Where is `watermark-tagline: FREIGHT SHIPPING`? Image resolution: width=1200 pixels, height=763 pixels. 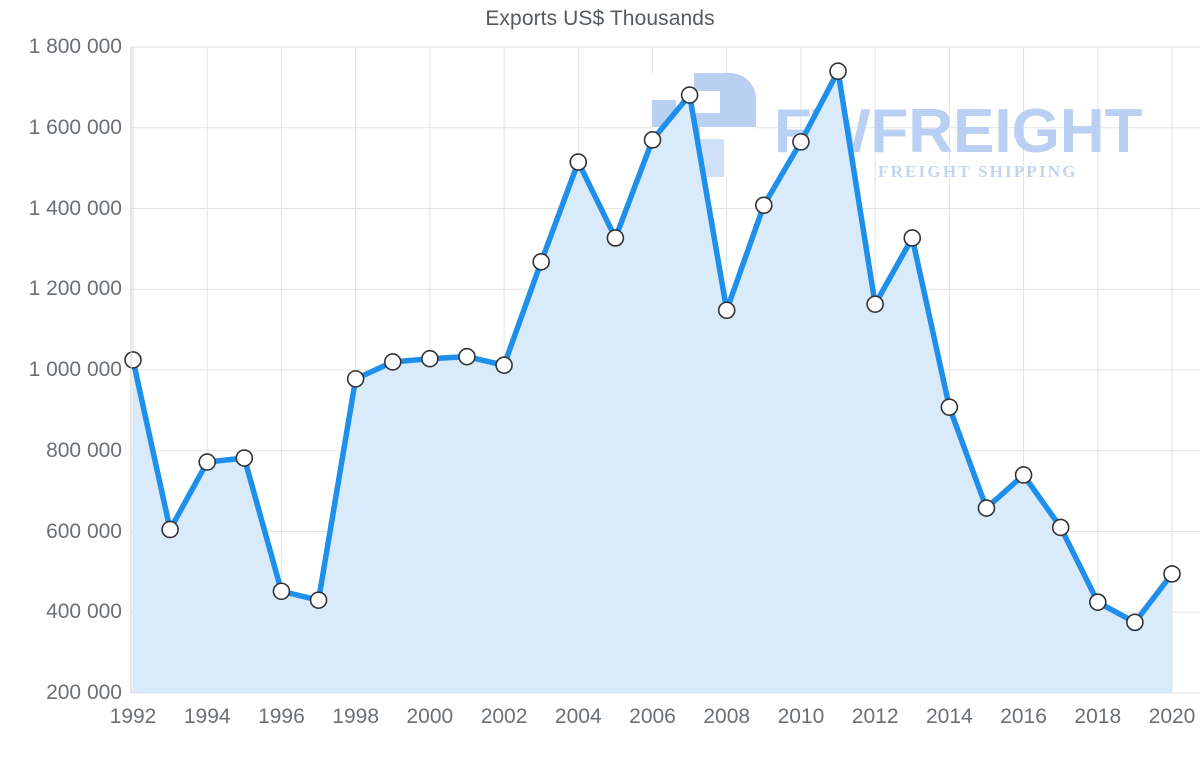 watermark-tagline: FREIGHT SHIPPING is located at coordinates (978, 171).